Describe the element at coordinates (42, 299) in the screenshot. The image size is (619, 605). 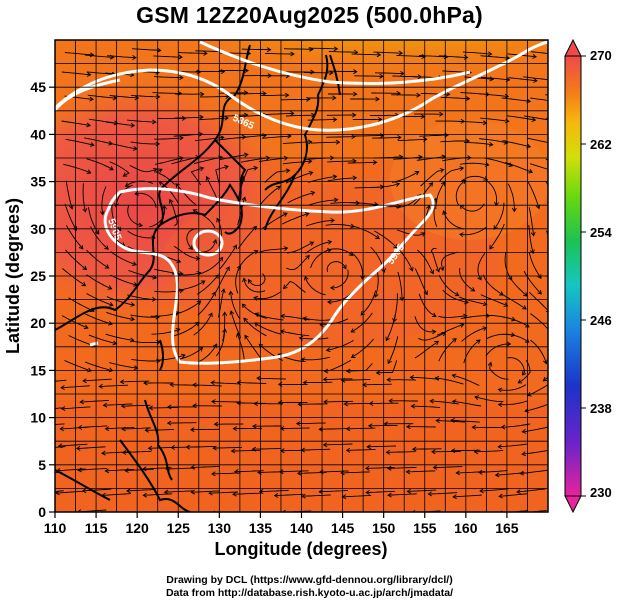
I see `y-axis: 0 5 10 15 20 25 30 35 40 45` at that location.